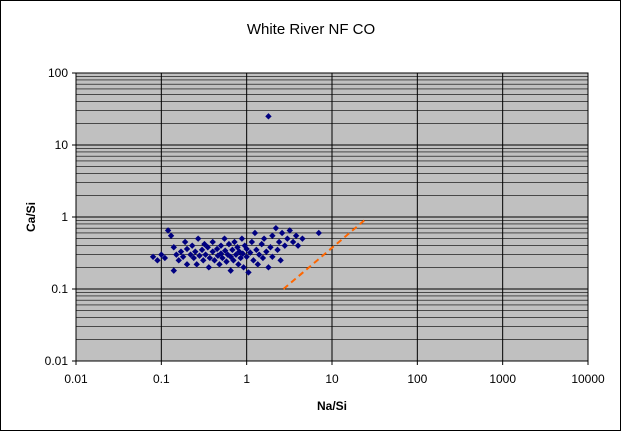 The width and height of the screenshot is (621, 435). What do you see at coordinates (502, 379) in the screenshot?
I see `x-tick-label: 1000` at bounding box center [502, 379].